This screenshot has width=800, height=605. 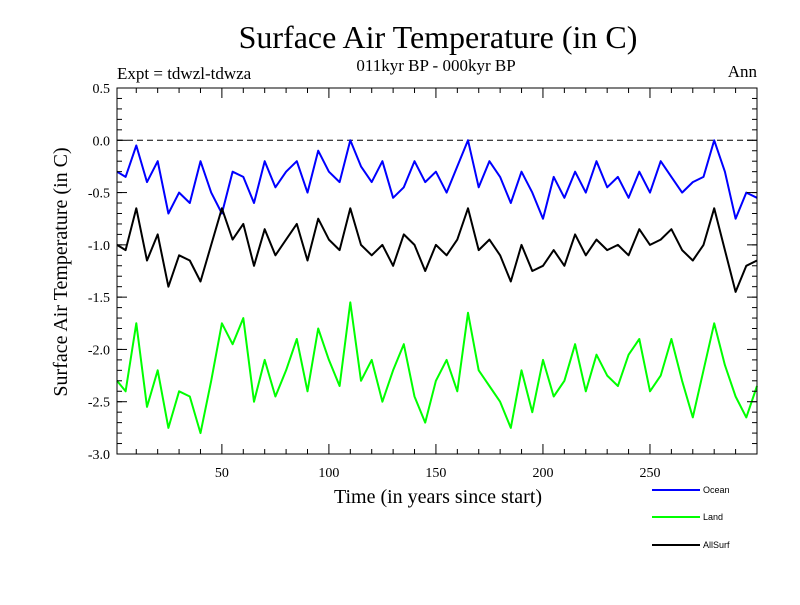 I want to click on y-tick-label: -0.5, so click(x=99, y=194).